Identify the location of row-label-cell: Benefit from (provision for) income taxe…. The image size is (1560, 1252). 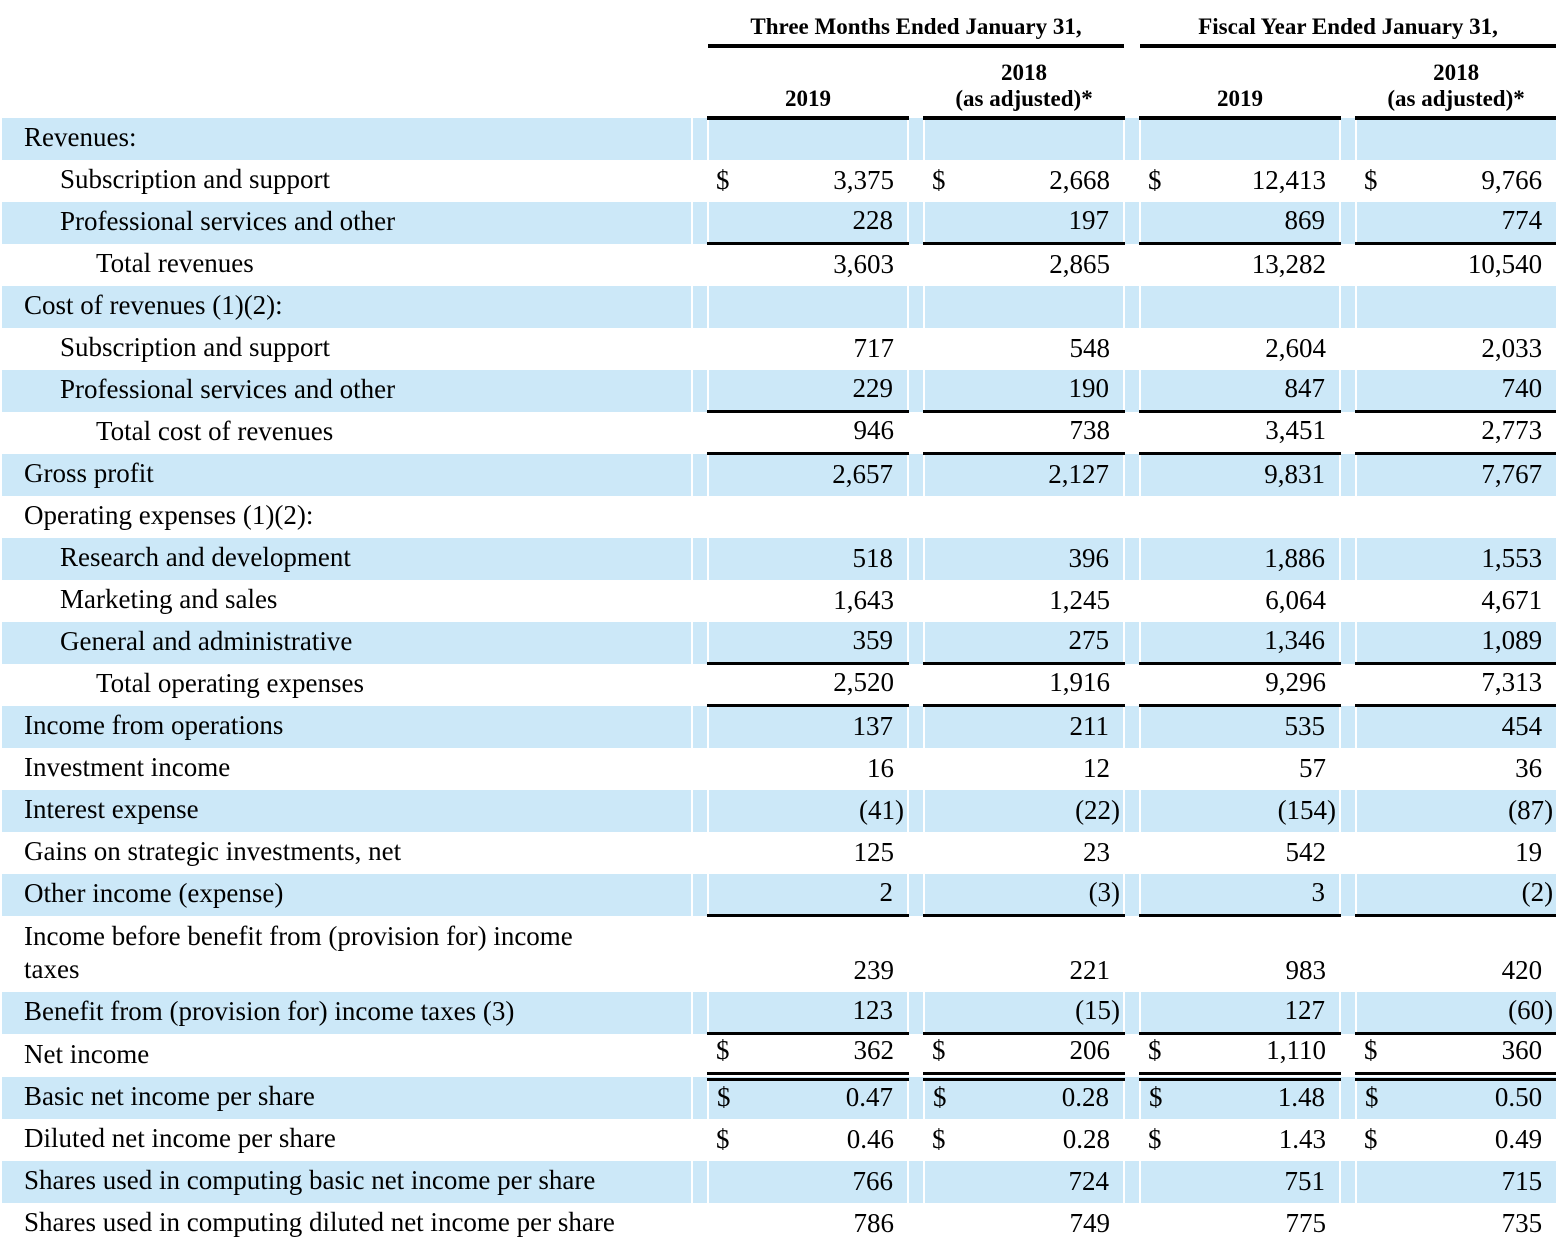
(347, 1012).